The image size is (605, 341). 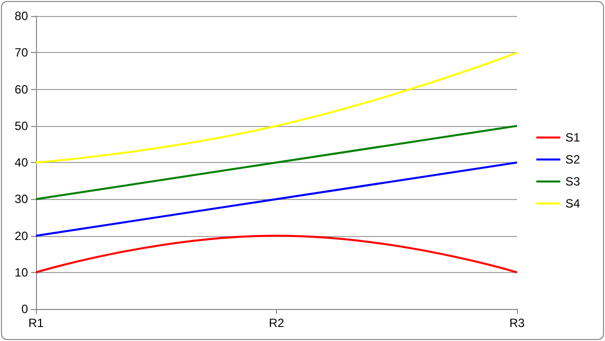 I want to click on x-tick-label: R3, so click(x=517, y=323).